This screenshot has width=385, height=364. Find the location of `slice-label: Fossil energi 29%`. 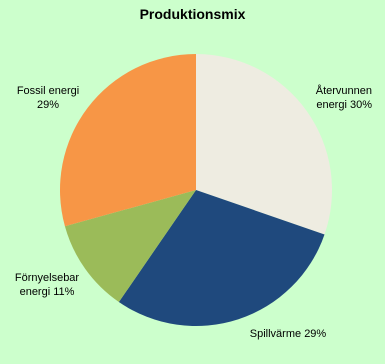

slice-label: Fossil energi 29% is located at coordinates (48, 98).